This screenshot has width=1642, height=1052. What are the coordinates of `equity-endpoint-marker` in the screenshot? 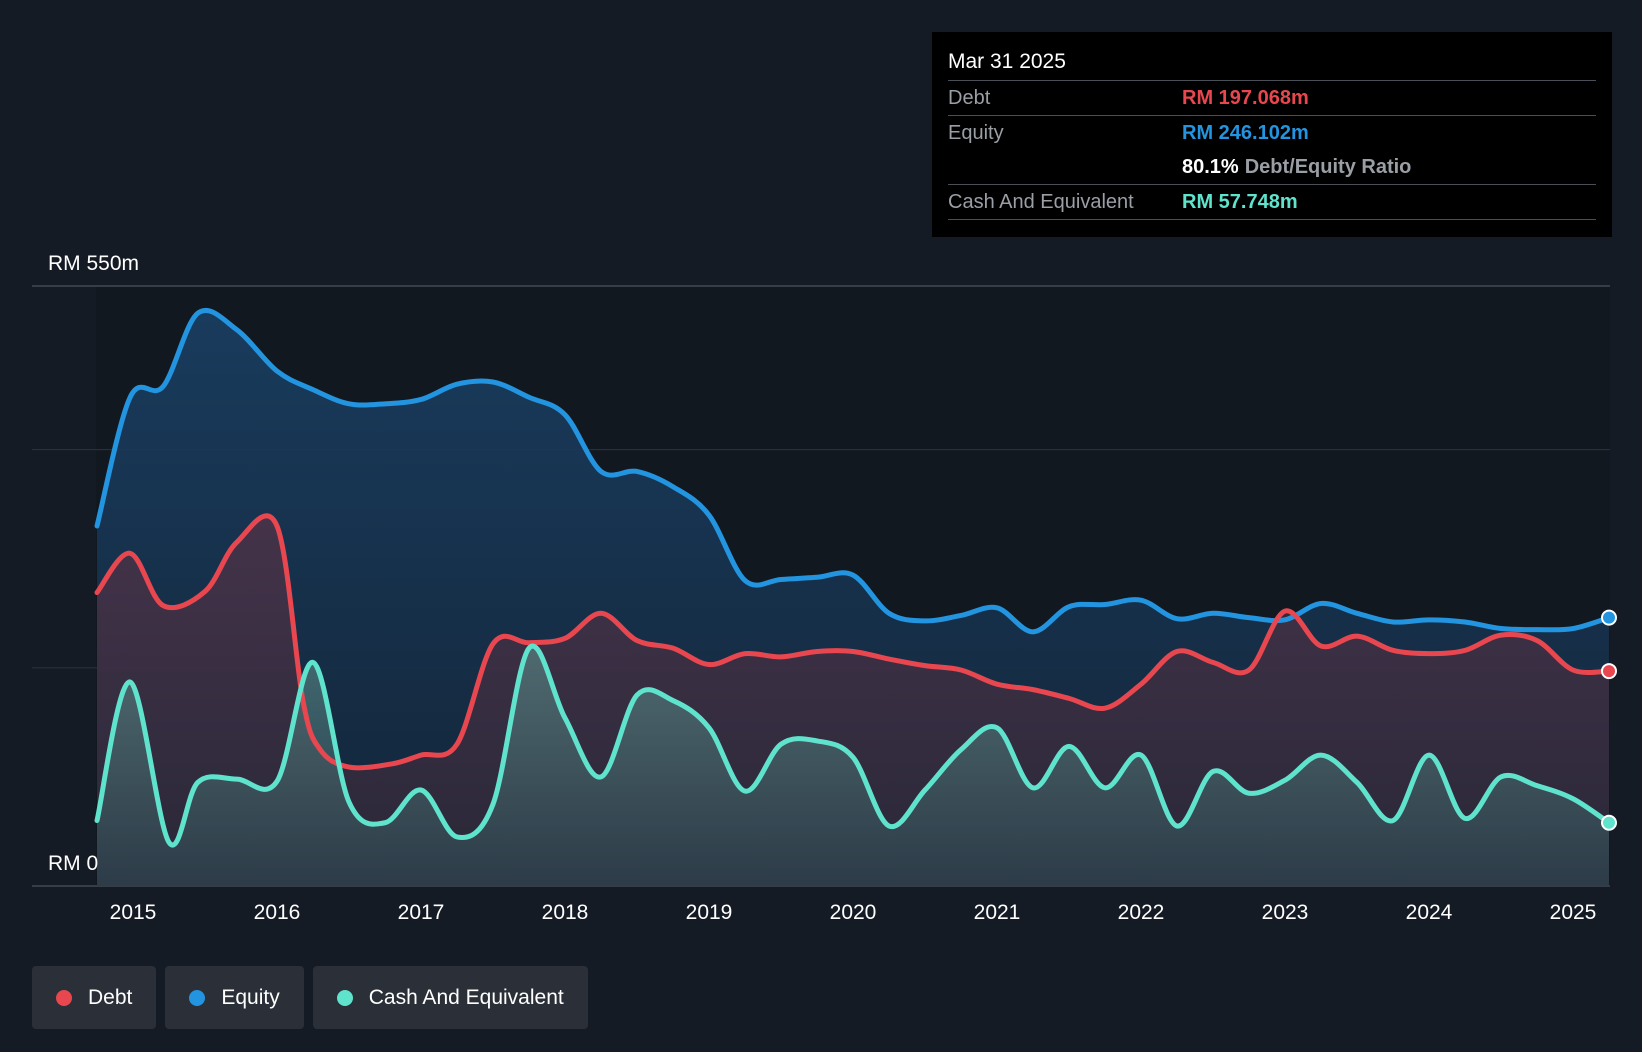 It's located at (1609, 617).